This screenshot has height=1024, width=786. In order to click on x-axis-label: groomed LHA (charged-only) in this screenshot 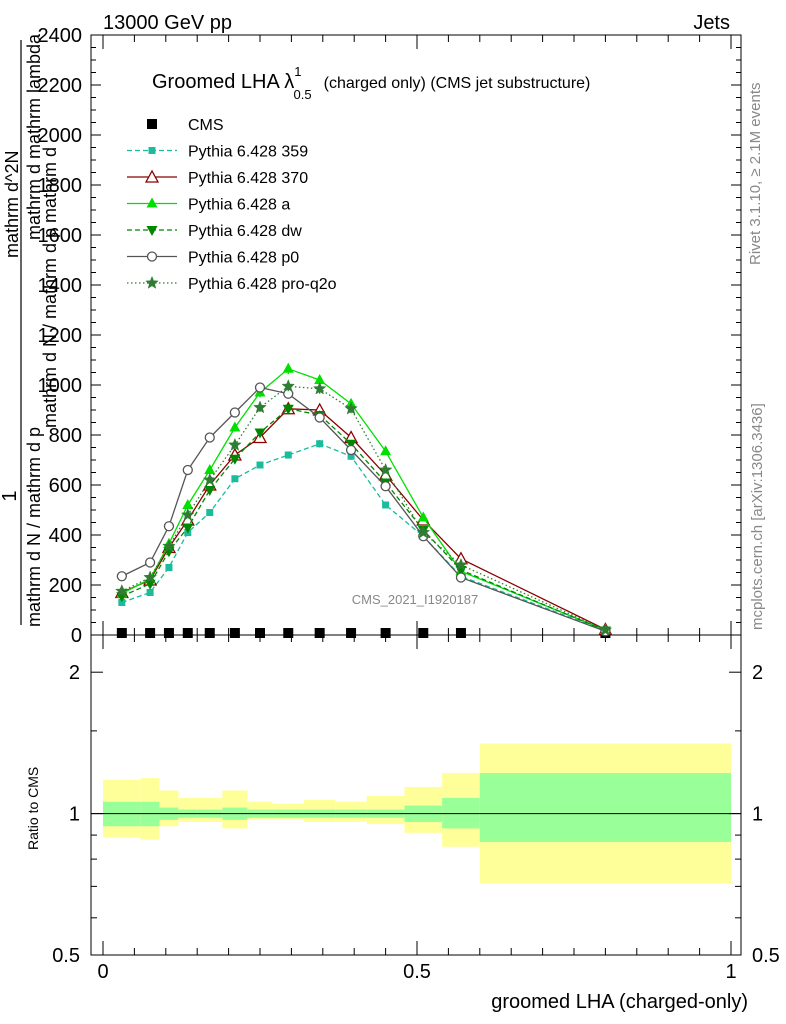, I will do `click(619, 1002)`.